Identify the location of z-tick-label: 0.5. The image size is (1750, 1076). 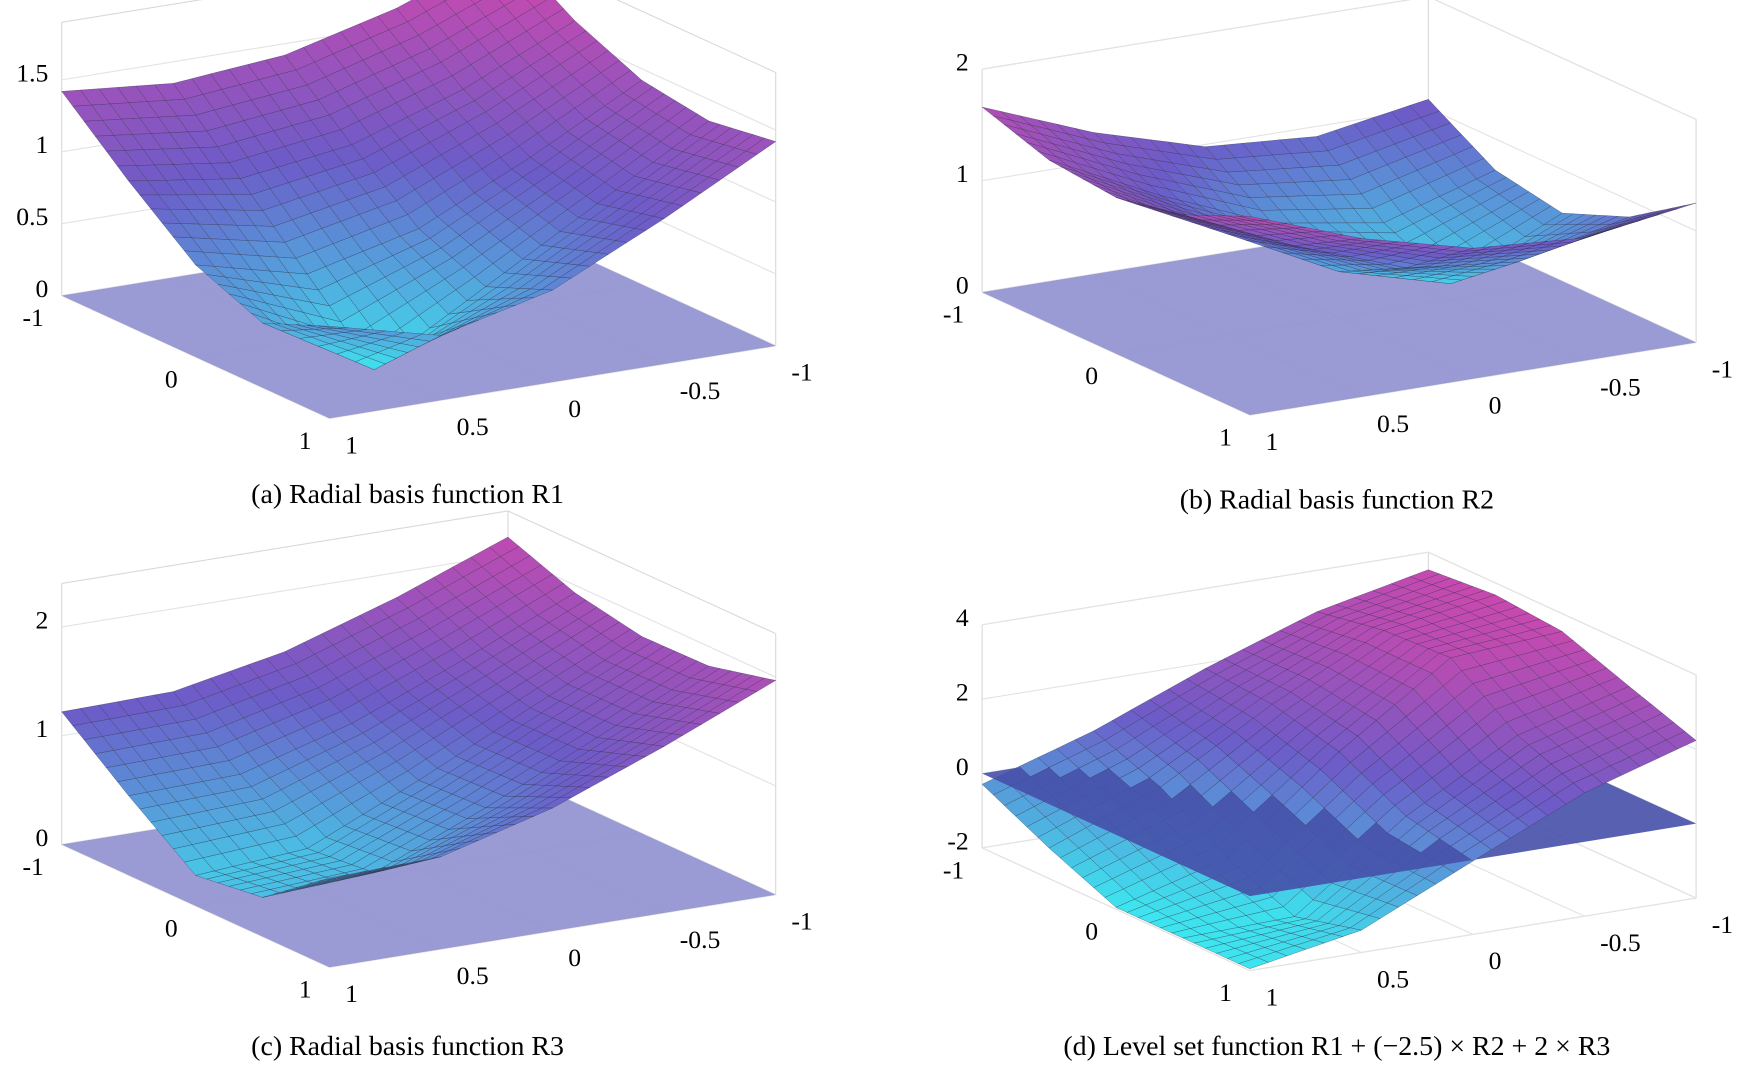
(32, 216).